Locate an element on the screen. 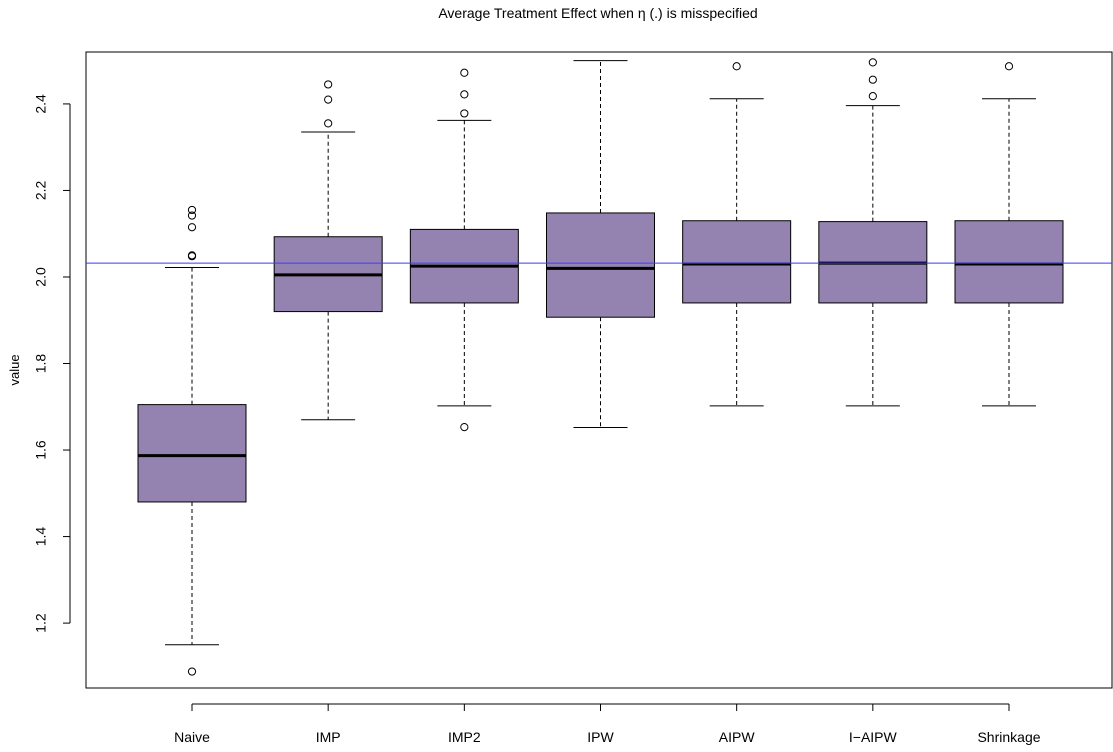 Image resolution: width=1113 pixels, height=752 pixels. x-tick-label: I−AIPW is located at coordinates (873, 737).